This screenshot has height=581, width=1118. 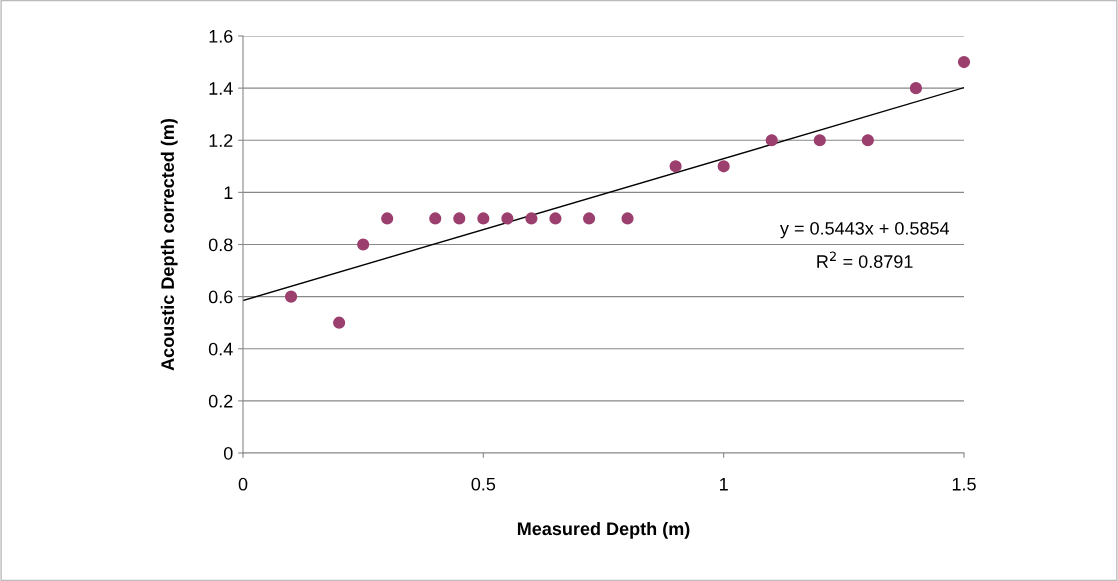 I want to click on annotation: R$^{2}$ = 0.8791, so click(x=865, y=259).